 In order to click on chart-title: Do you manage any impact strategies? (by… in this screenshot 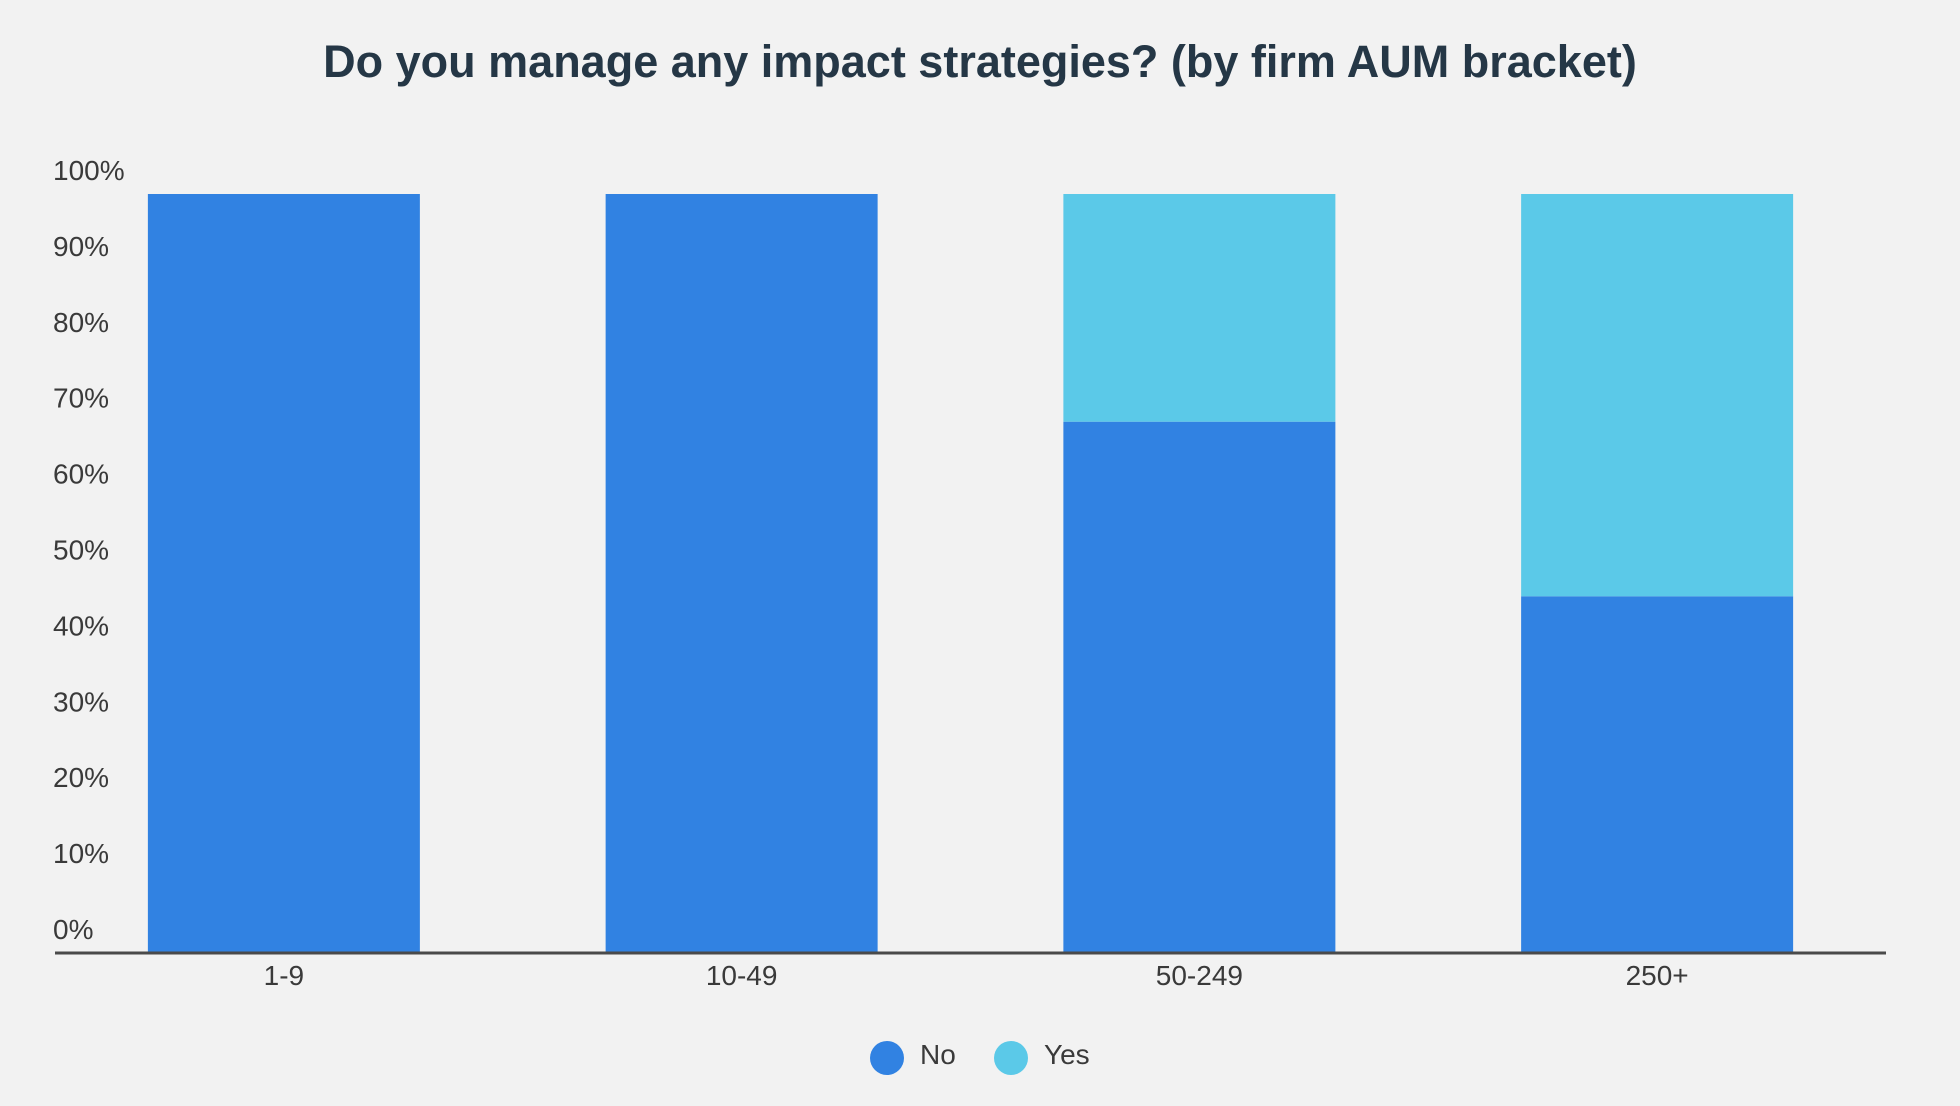, I will do `click(980, 61)`.